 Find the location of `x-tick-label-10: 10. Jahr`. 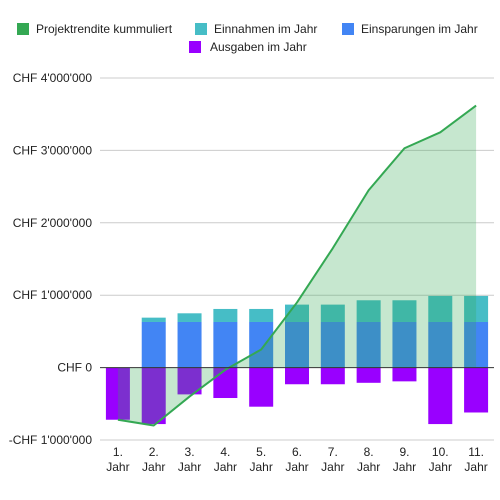

x-tick-label-10: 10. Jahr is located at coordinates (440, 459).